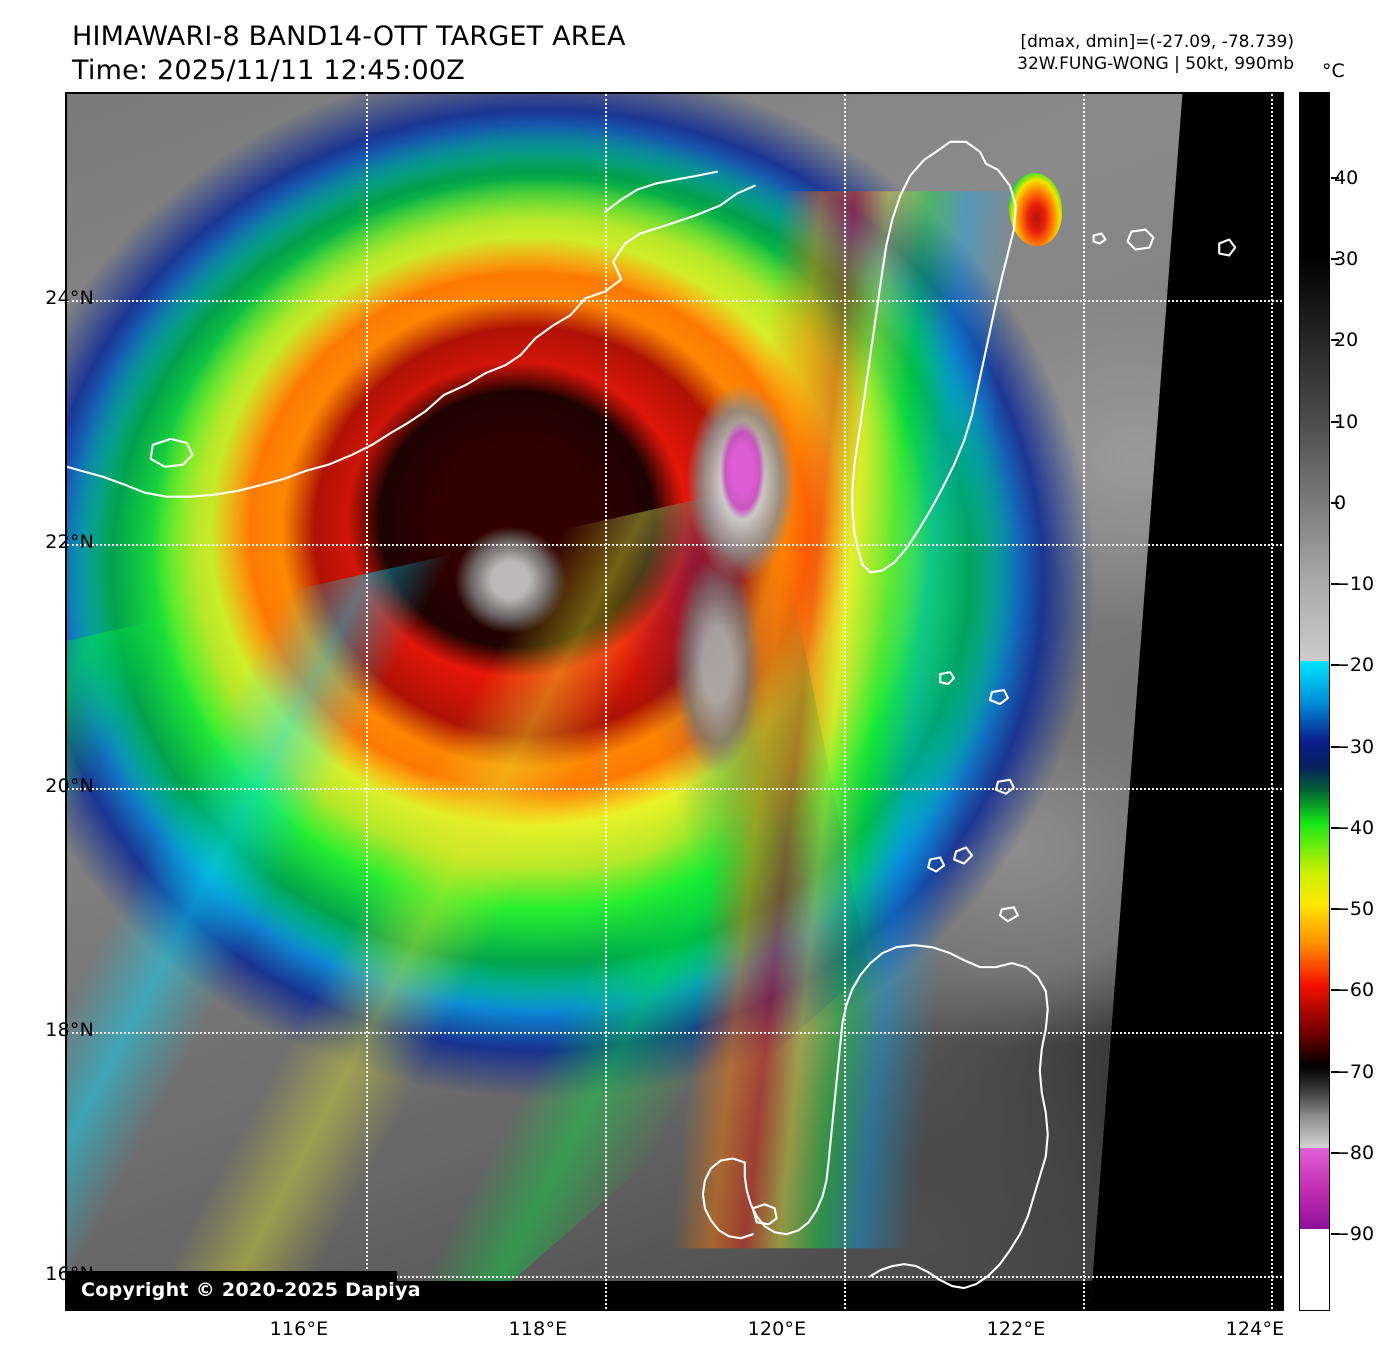  I want to click on copyright-band: Copyright © 2020-2025 Dapiya, so click(244, 1290).